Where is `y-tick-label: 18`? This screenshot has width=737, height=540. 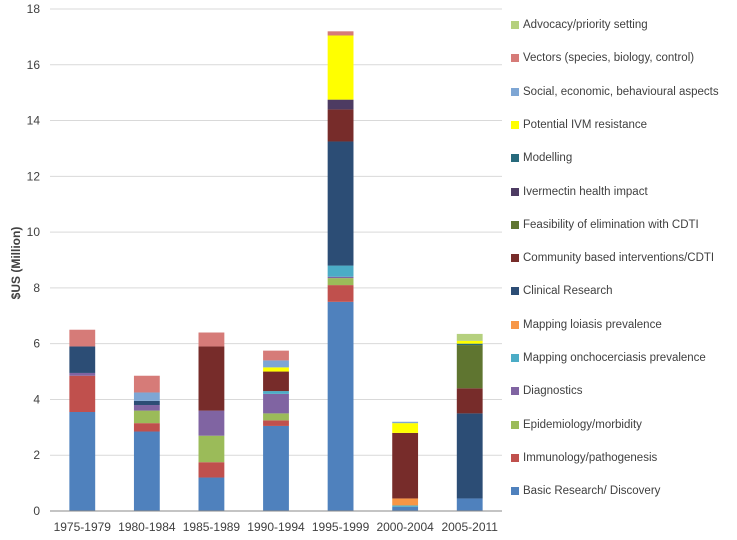 y-tick-label: 18 is located at coordinates (34, 9).